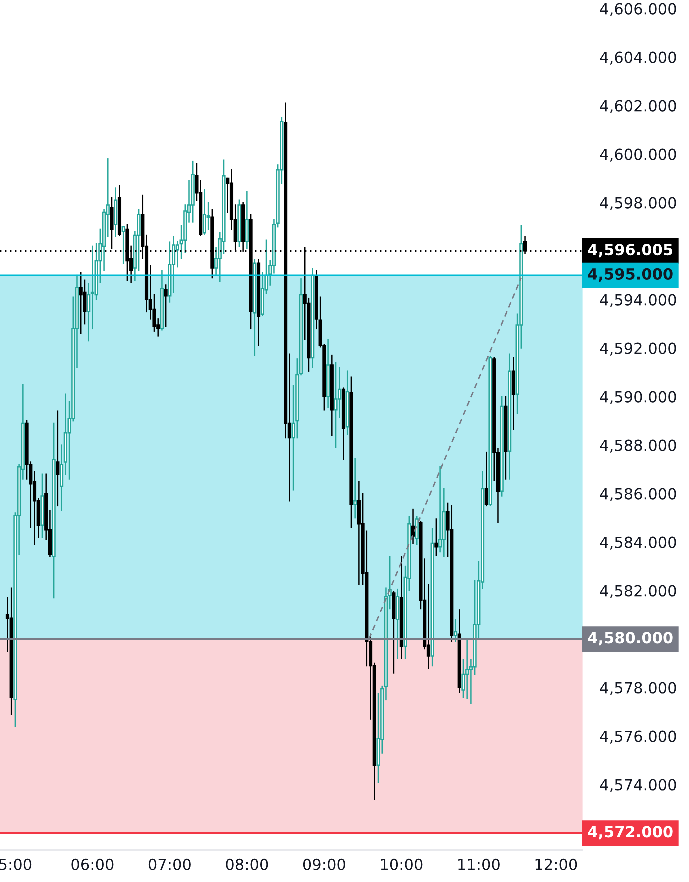 The height and width of the screenshot is (882, 689). What do you see at coordinates (638, 301) in the screenshot?
I see `y-tick-label: 4,594.000` at bounding box center [638, 301].